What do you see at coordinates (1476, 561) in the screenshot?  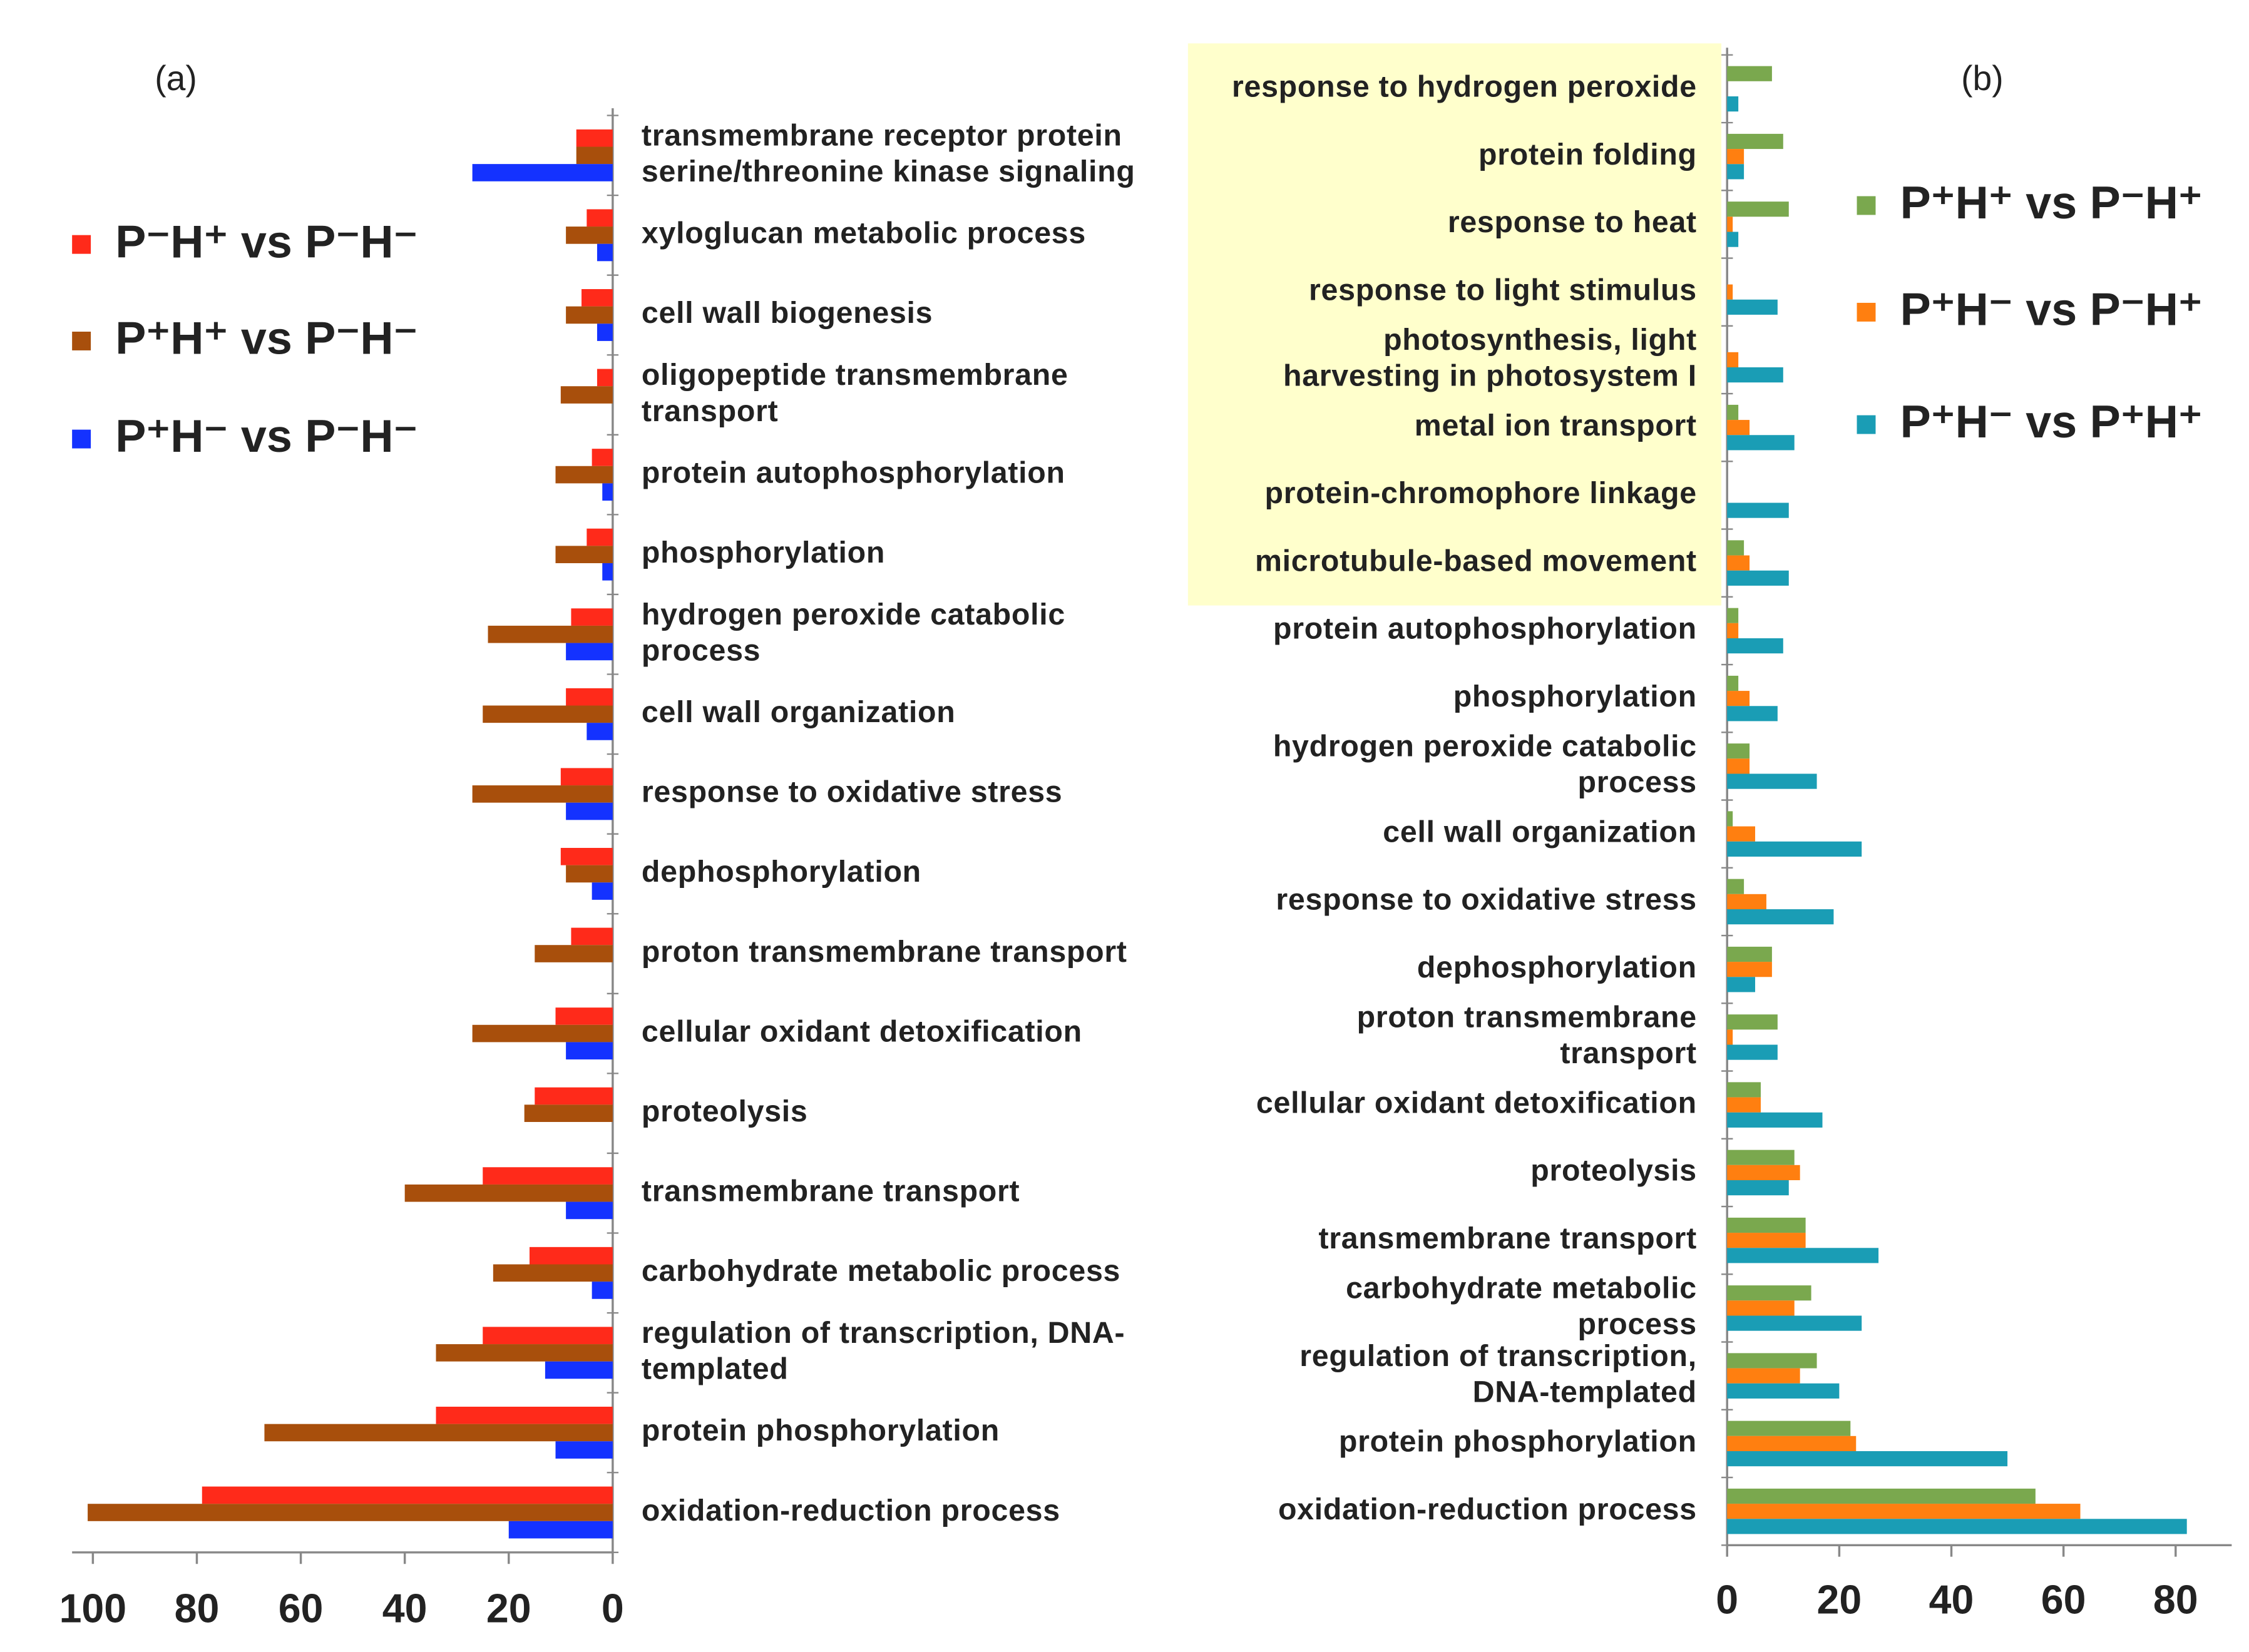 I see `category-label: microtubule-based movement` at bounding box center [1476, 561].